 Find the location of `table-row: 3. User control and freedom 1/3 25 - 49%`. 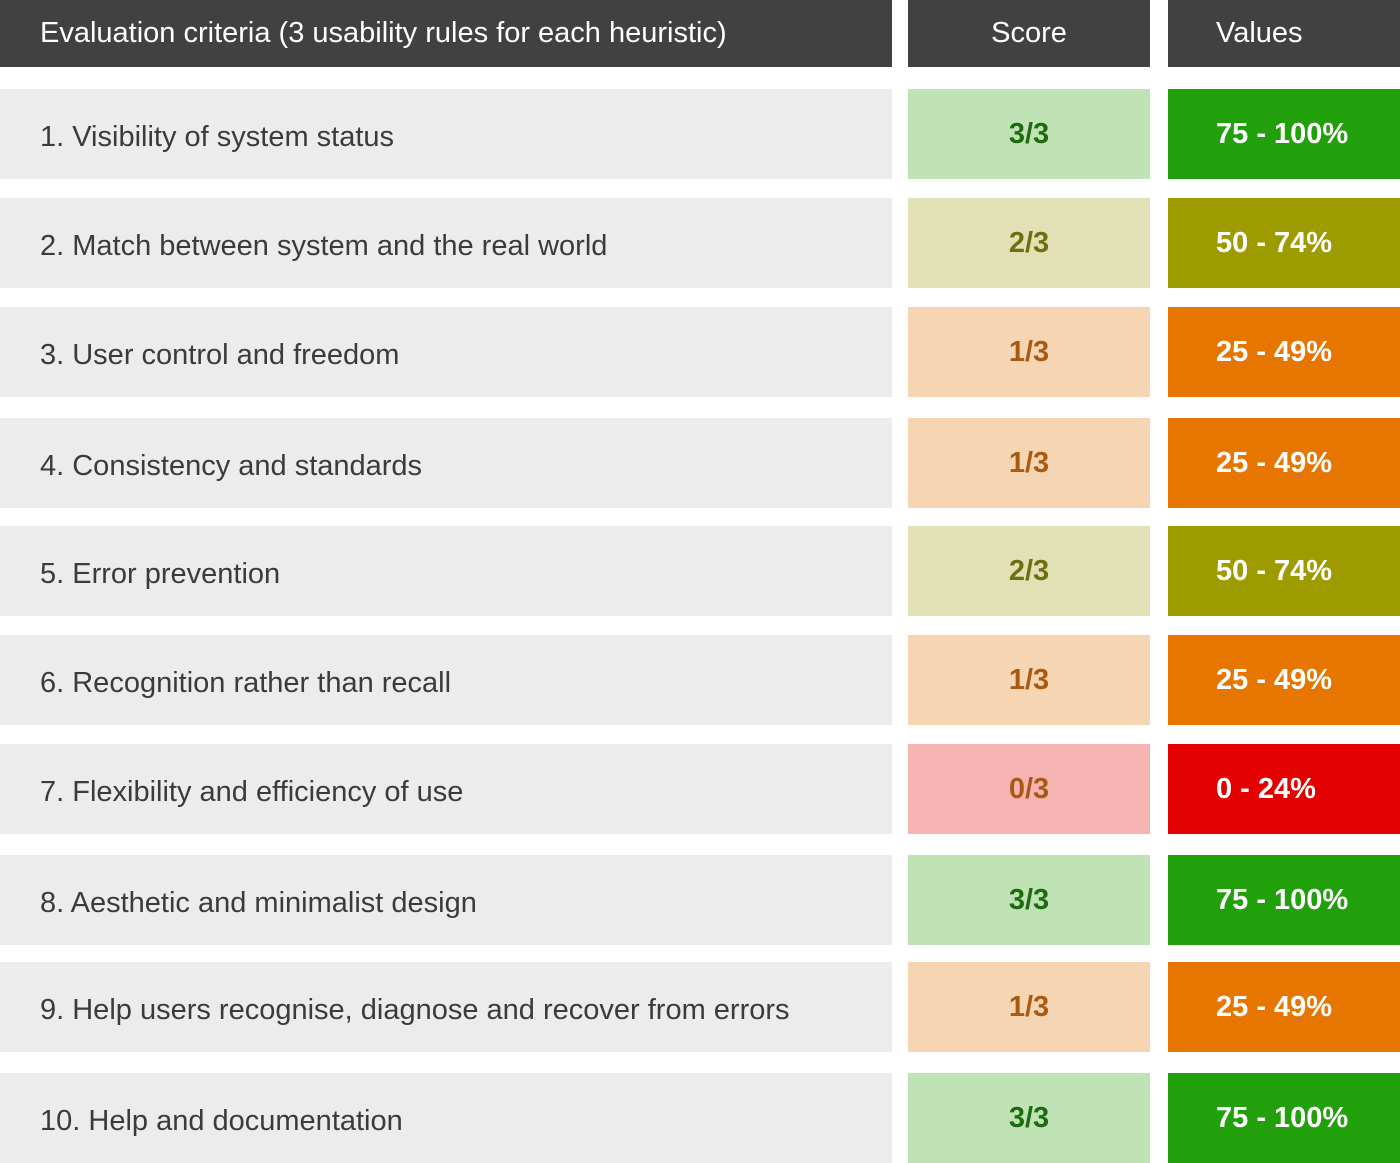

table-row: 3. User control and freedom 1/3 25 - 49% is located at coordinates (700, 352).